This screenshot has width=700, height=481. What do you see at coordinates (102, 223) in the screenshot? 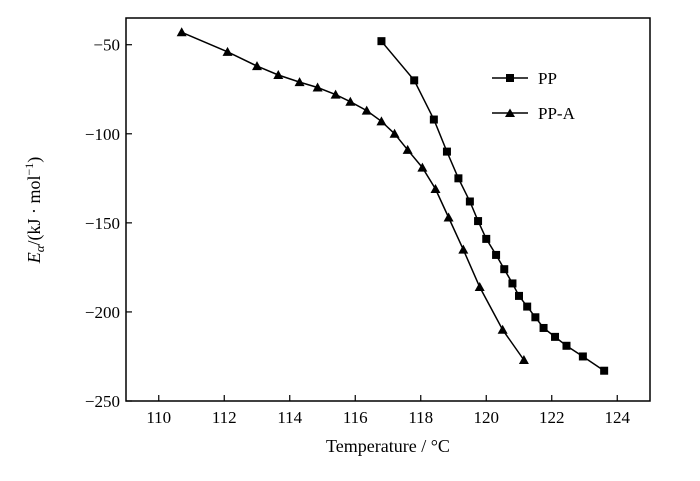
I see `y-tick-label-2: −150` at bounding box center [102, 223].